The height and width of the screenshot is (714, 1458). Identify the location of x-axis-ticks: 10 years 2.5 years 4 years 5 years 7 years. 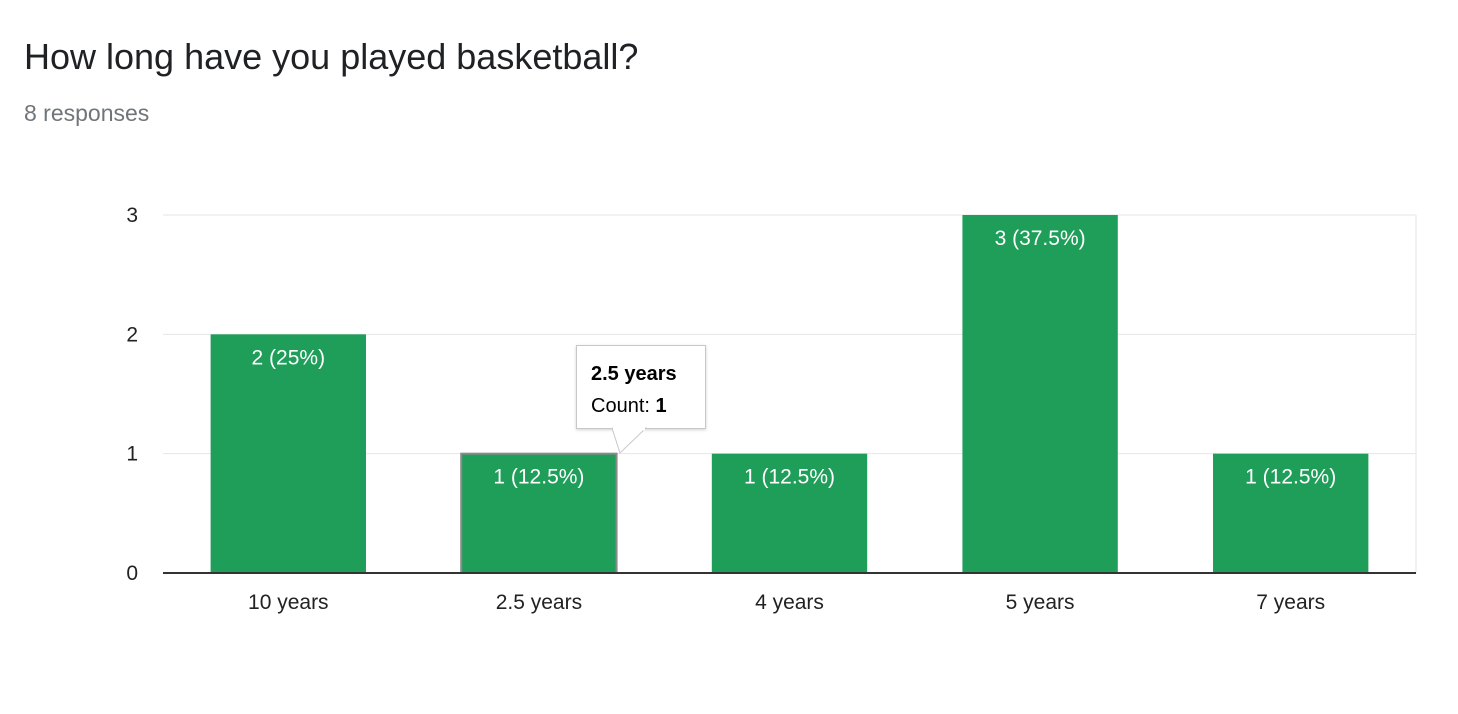
(786, 602).